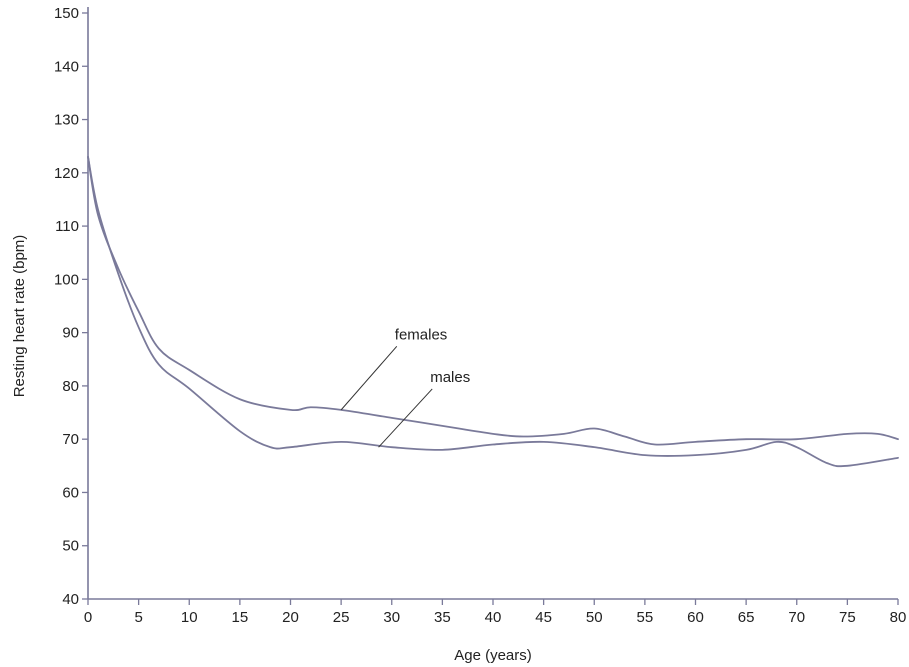 The width and height of the screenshot is (909, 667). Describe the element at coordinates (66, 66) in the screenshot. I see `y-tick-label: 140` at that location.